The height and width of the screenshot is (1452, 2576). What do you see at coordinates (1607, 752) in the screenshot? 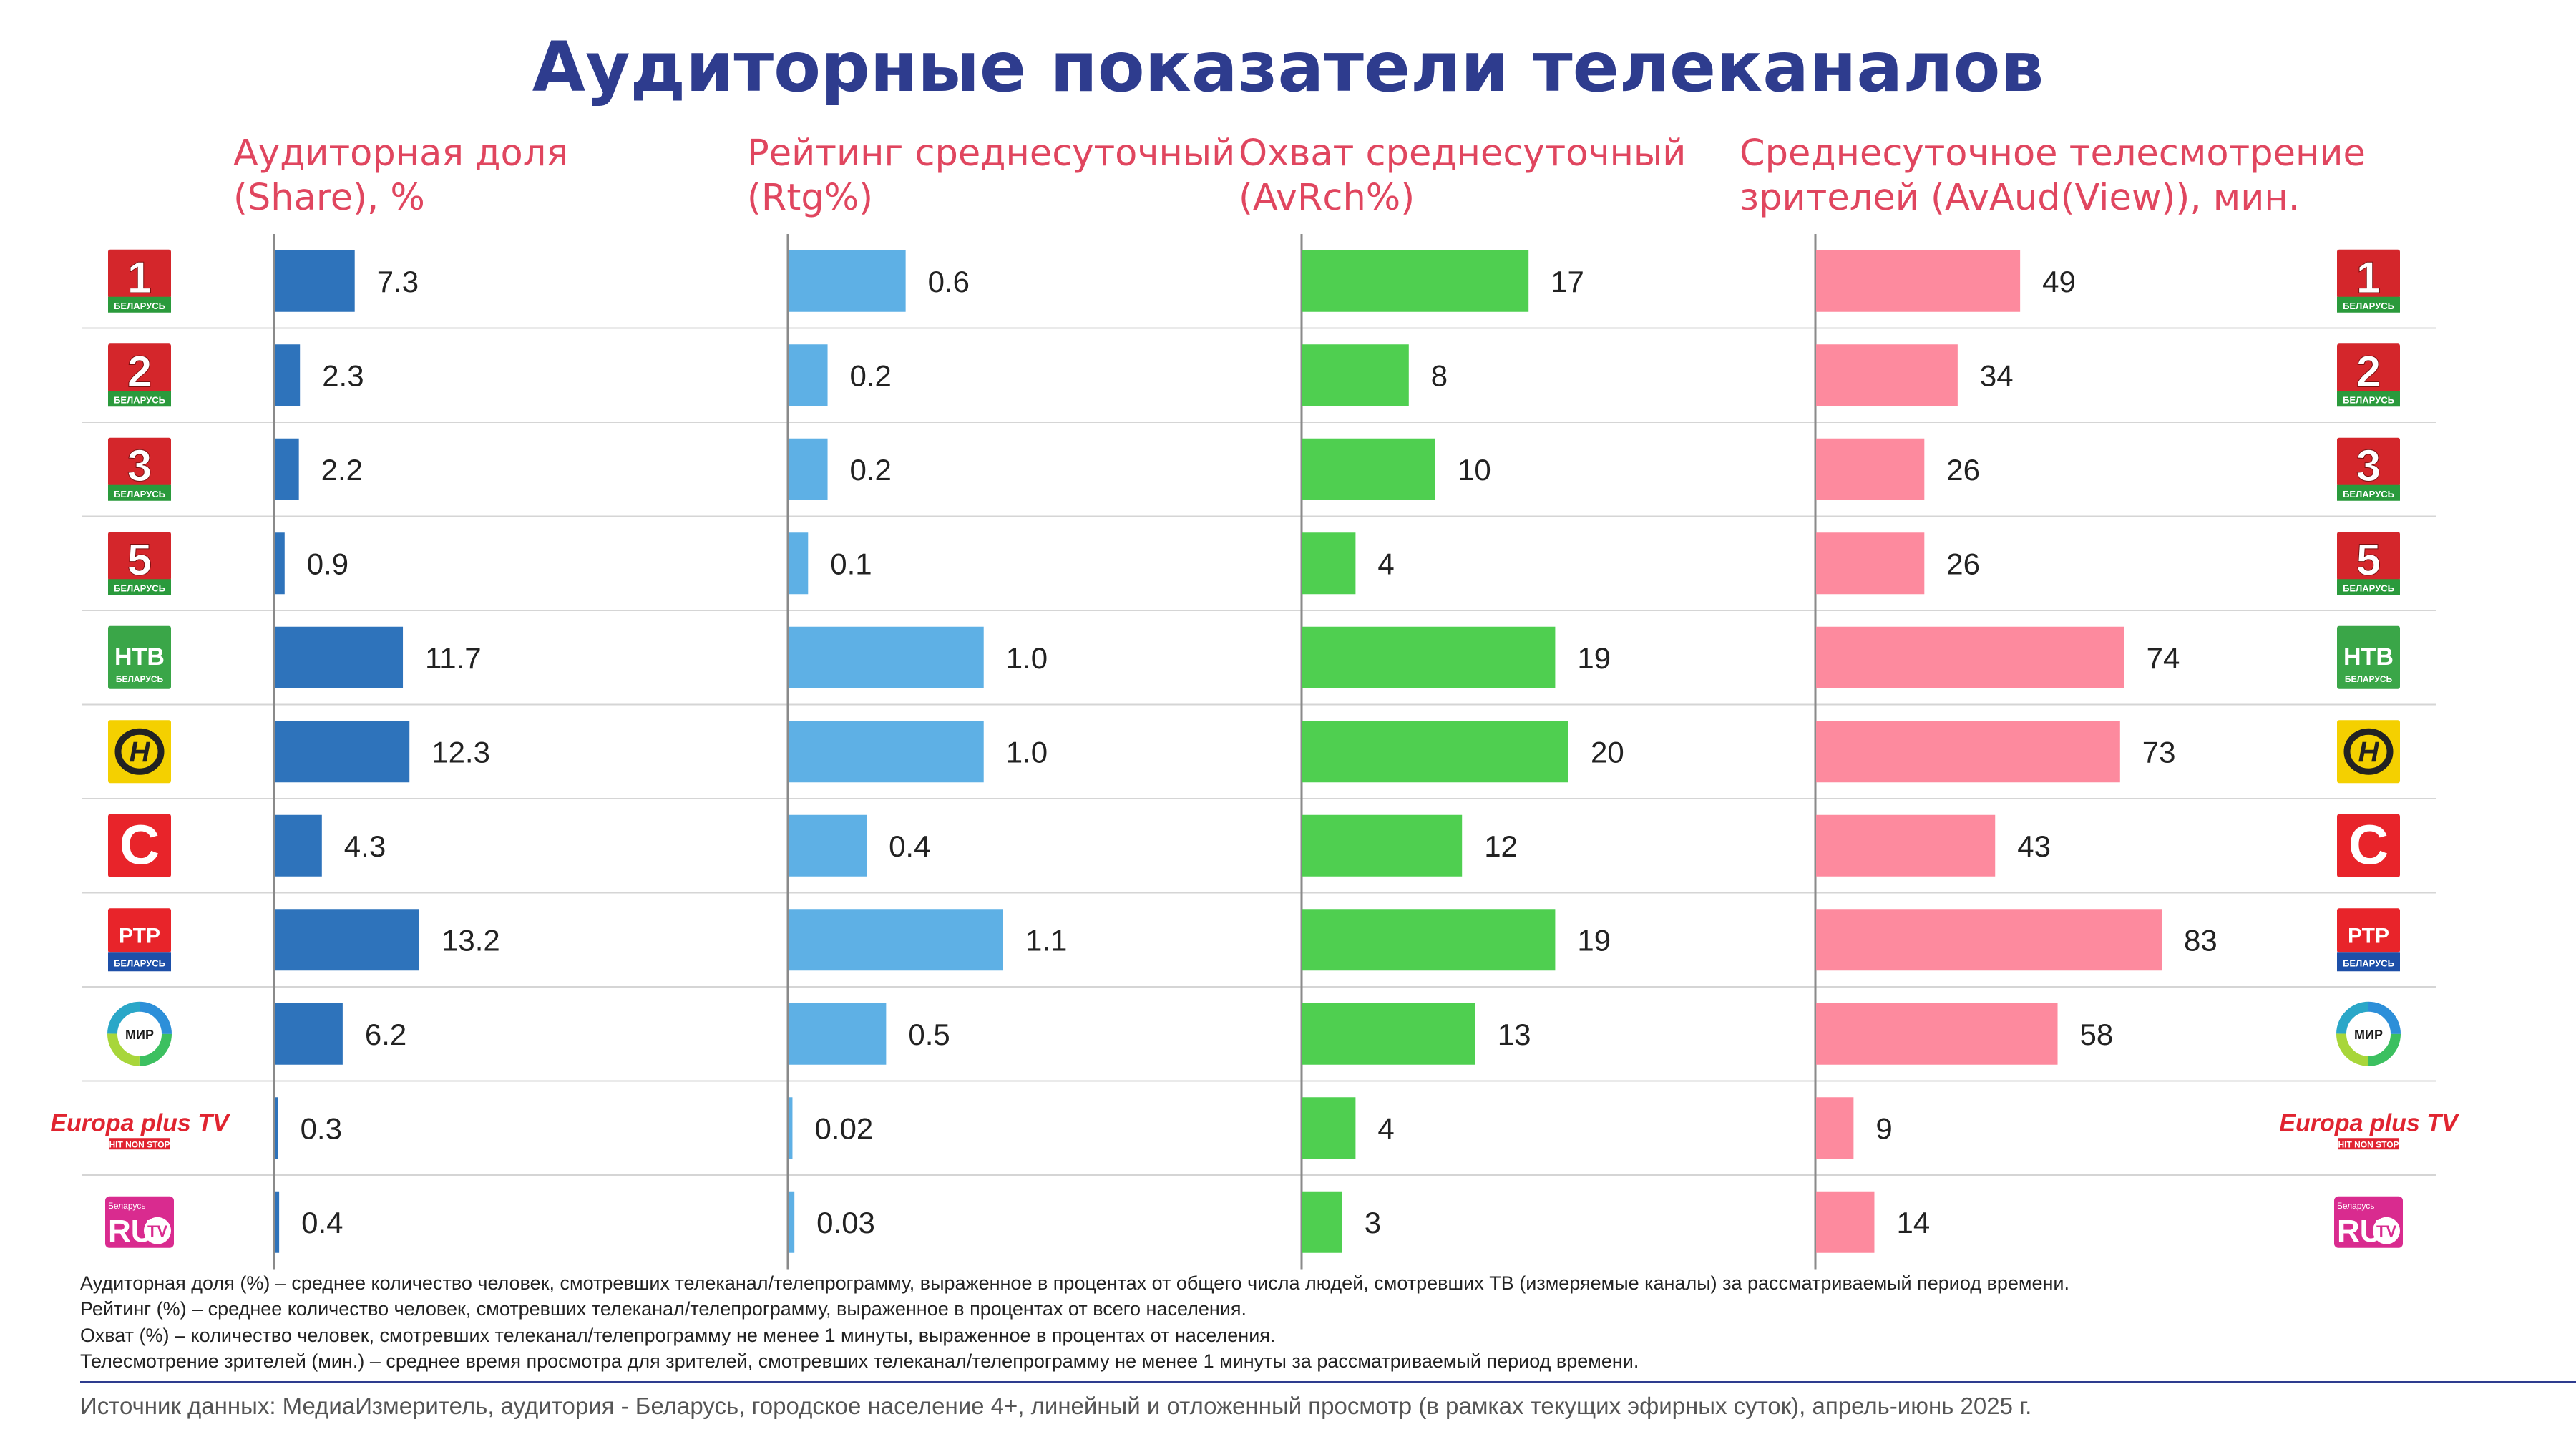
I see `data-label-avrch: 20` at bounding box center [1607, 752].